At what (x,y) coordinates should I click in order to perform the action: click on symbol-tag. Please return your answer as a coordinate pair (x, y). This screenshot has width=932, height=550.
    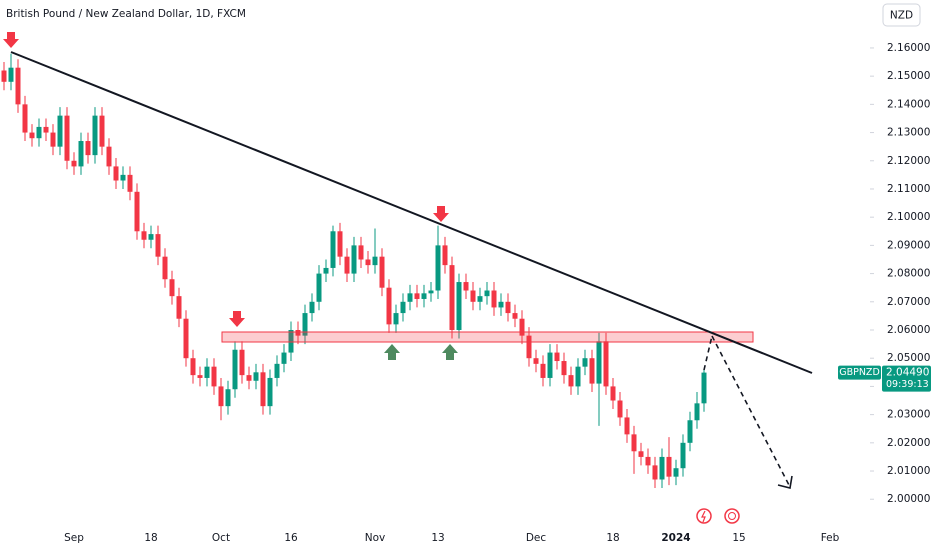
    Looking at the image, I should click on (859, 372).